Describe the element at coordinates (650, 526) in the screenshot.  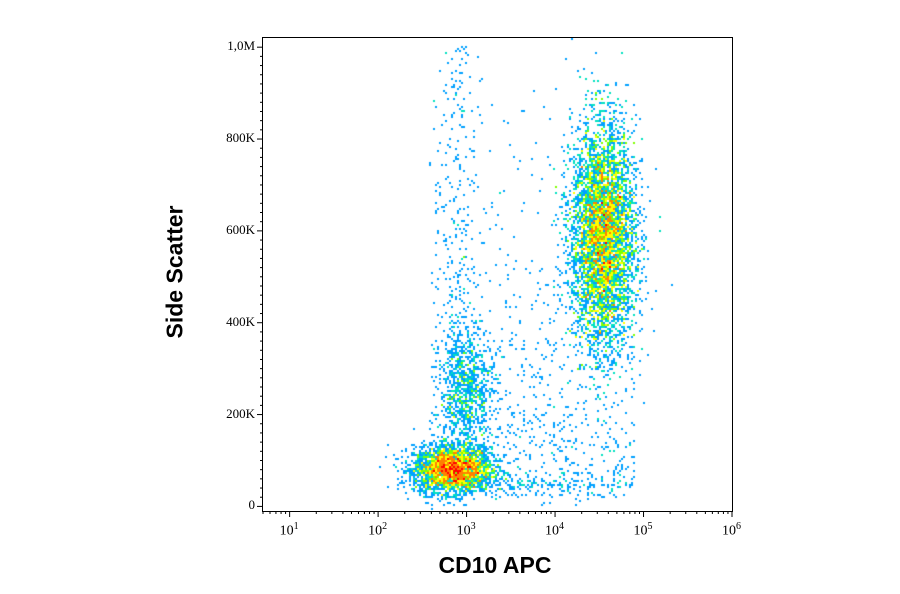
I see `x-tick-exponent: 5` at that location.